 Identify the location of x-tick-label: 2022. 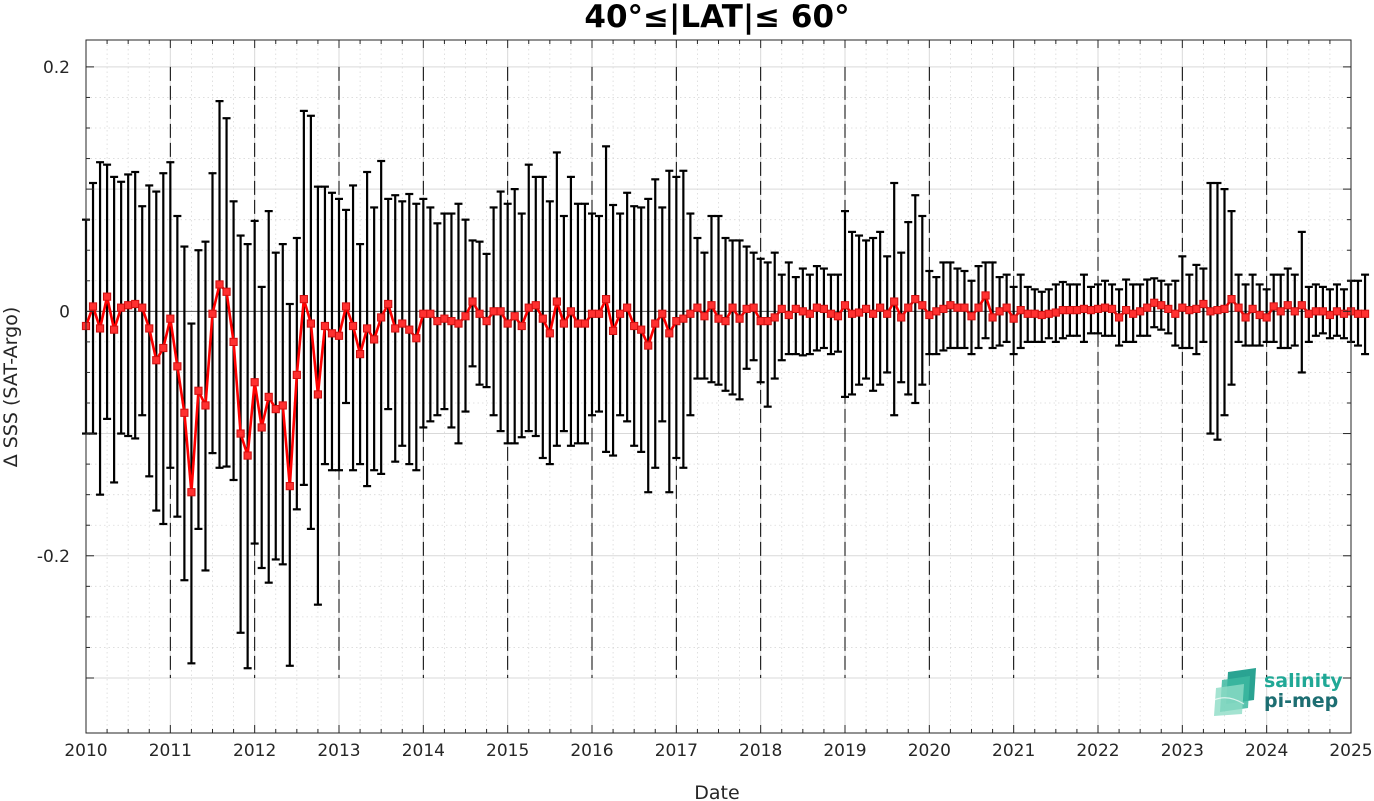
(1097, 751).